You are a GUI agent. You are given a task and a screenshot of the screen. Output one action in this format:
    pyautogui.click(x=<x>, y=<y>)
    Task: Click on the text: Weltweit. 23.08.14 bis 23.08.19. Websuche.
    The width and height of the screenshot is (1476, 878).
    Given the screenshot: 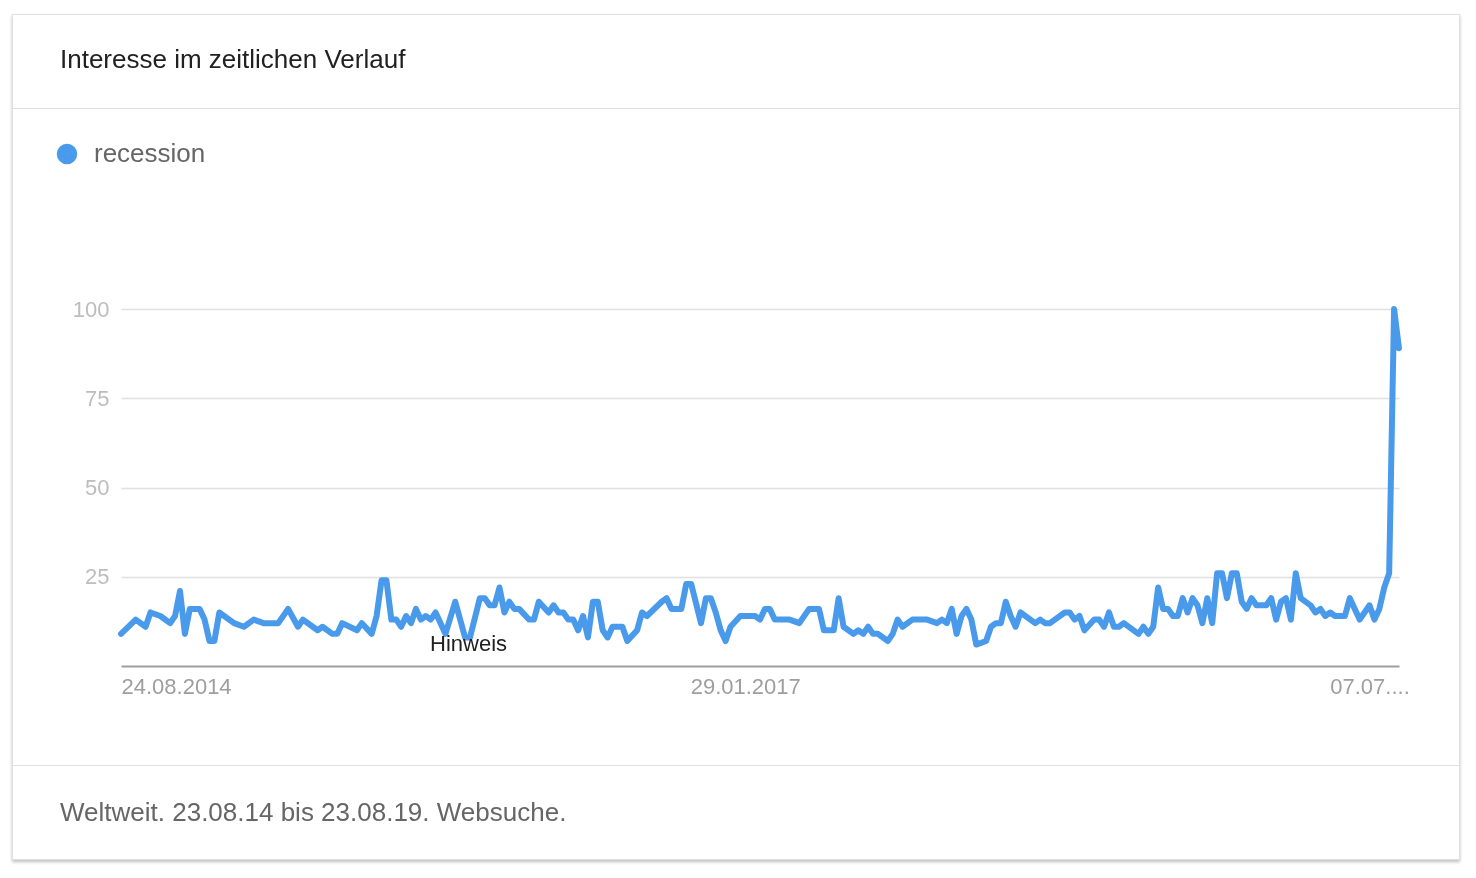 What is the action you would take?
    pyautogui.click(x=313, y=812)
    